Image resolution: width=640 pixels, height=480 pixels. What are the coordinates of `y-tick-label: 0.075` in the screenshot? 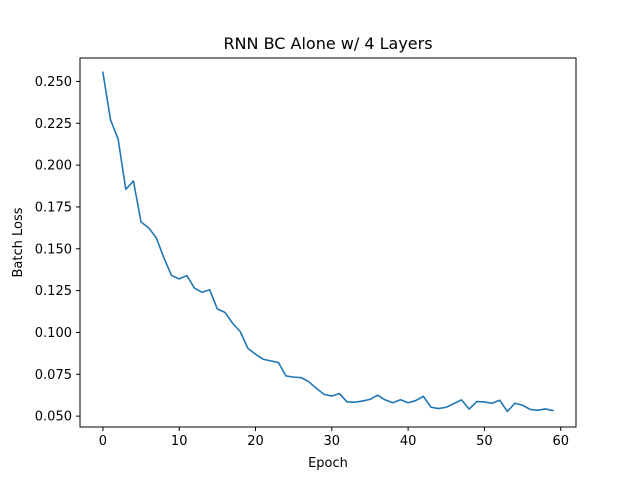 It's located at (53, 375).